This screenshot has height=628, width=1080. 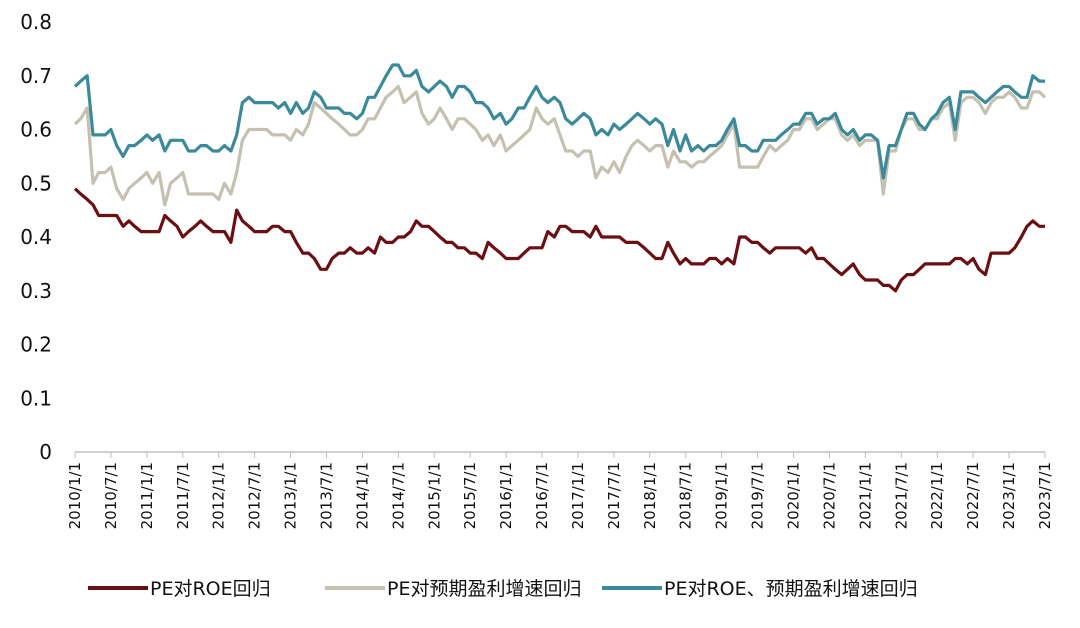 I want to click on x-tick-label: 2015/7/1, so click(x=470, y=495).